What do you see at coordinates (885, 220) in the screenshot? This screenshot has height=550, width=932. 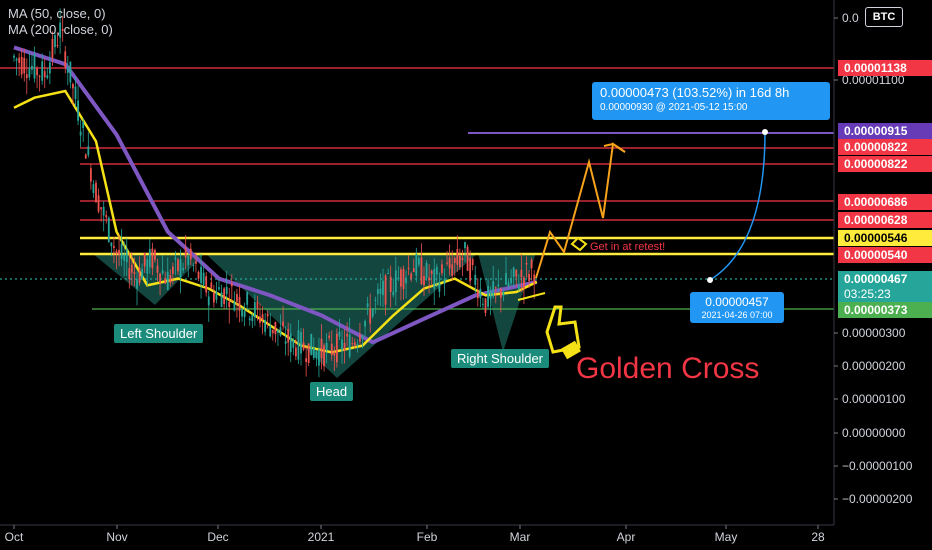 I see `price-tag: 0.00000628` at bounding box center [885, 220].